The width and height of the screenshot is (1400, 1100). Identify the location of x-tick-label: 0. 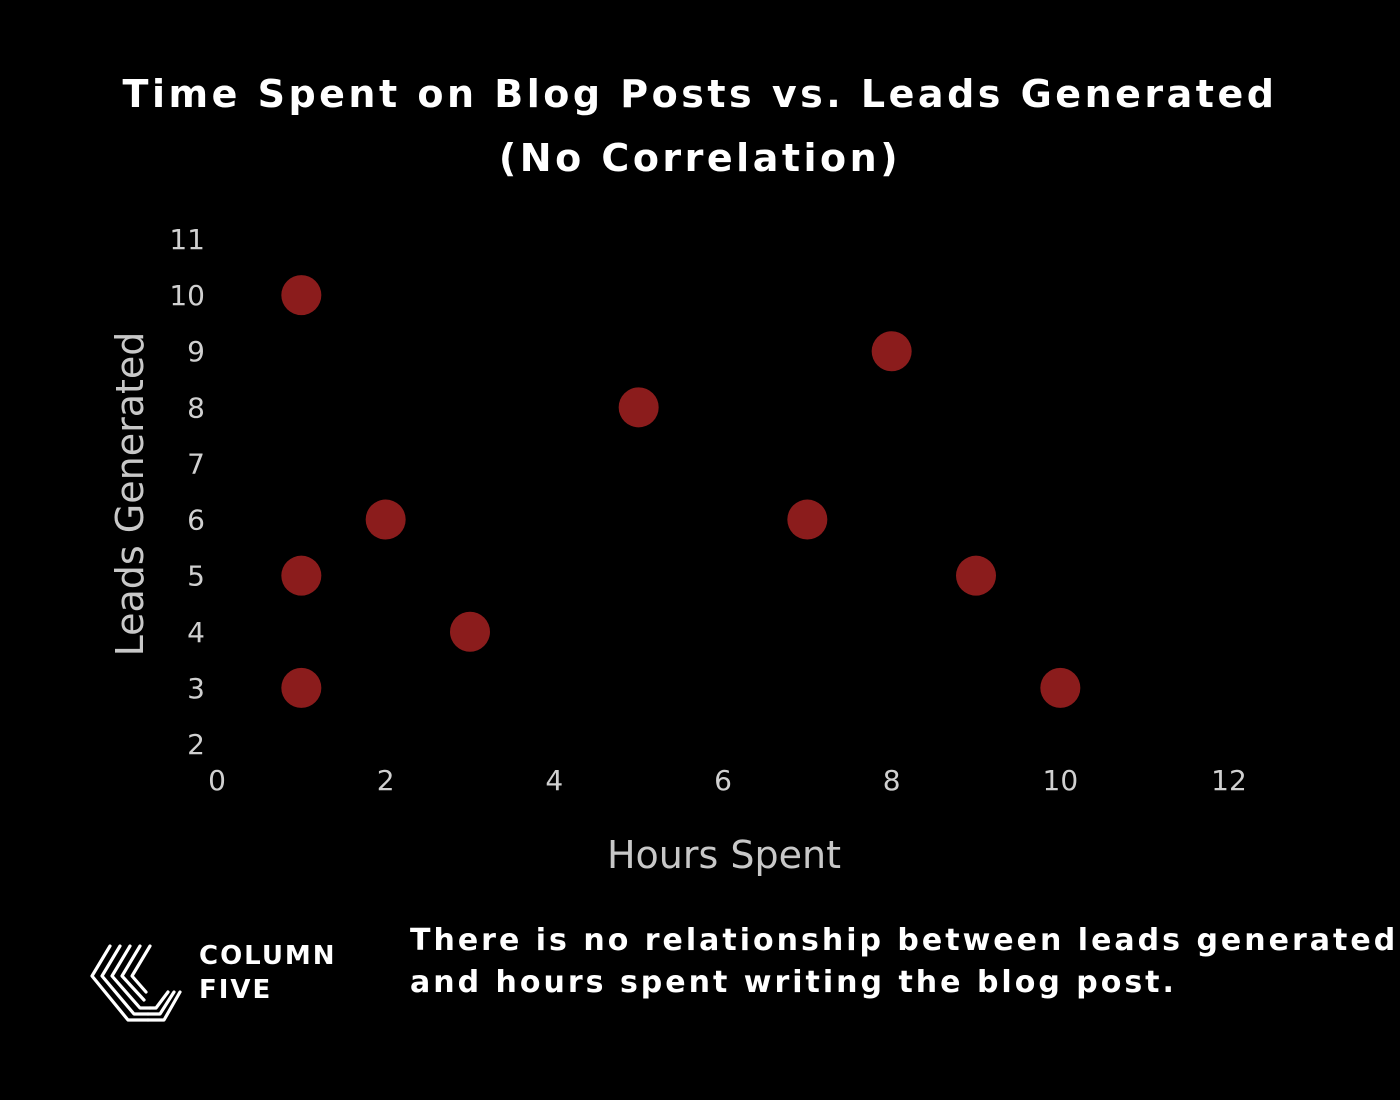
(217, 780).